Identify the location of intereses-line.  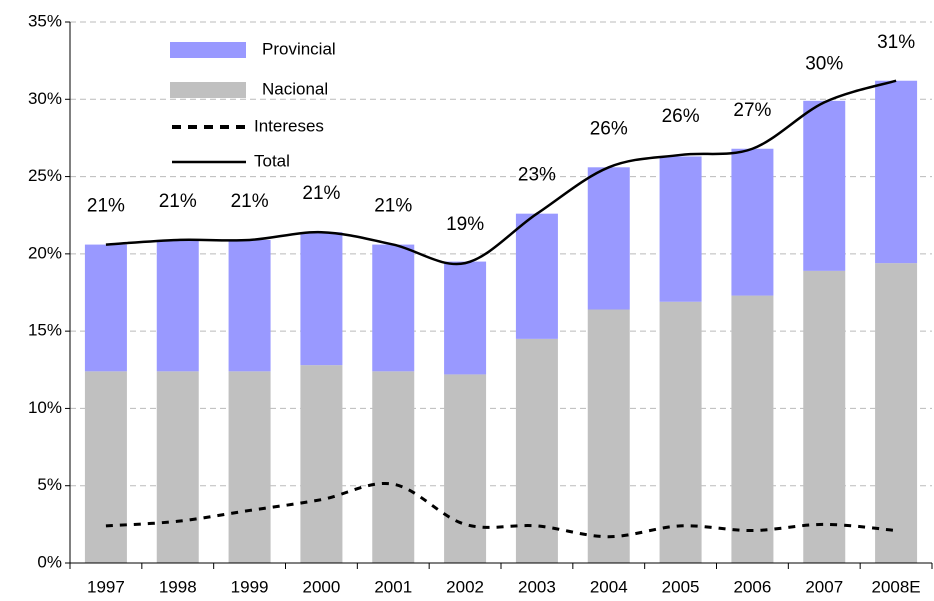
(501, 510).